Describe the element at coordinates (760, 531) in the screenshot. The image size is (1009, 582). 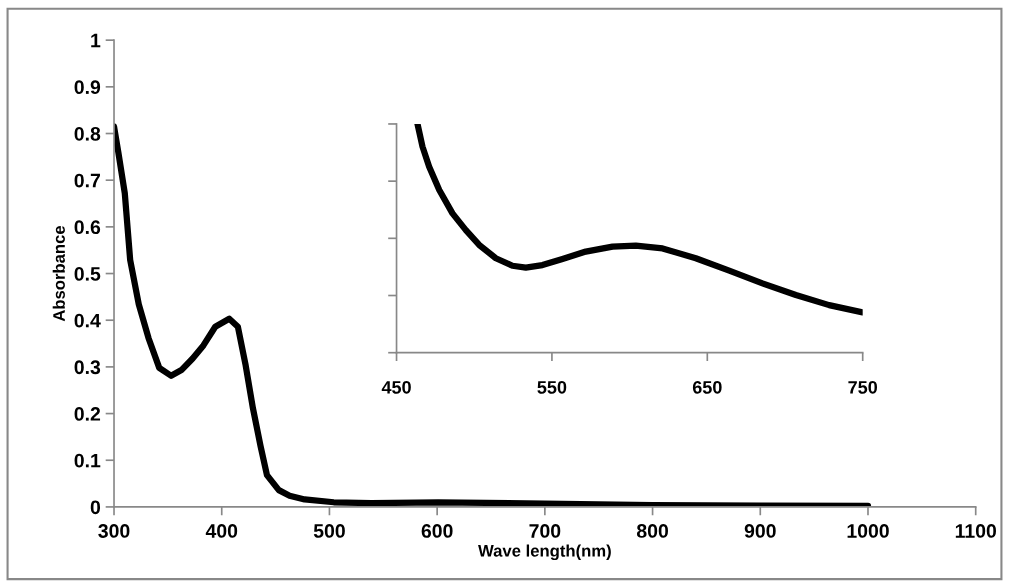
I see `x-tick-label: 900` at that location.